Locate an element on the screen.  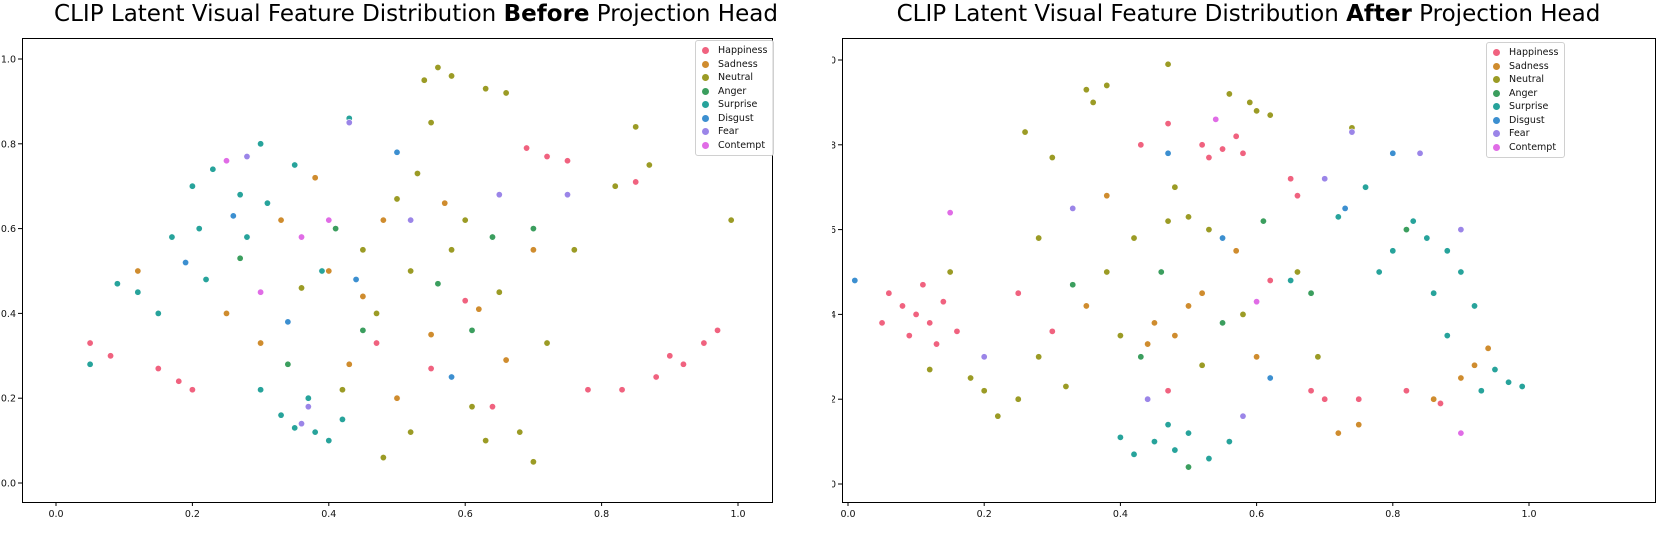
y-tick-label: 0.4 is located at coordinates (834, 315).